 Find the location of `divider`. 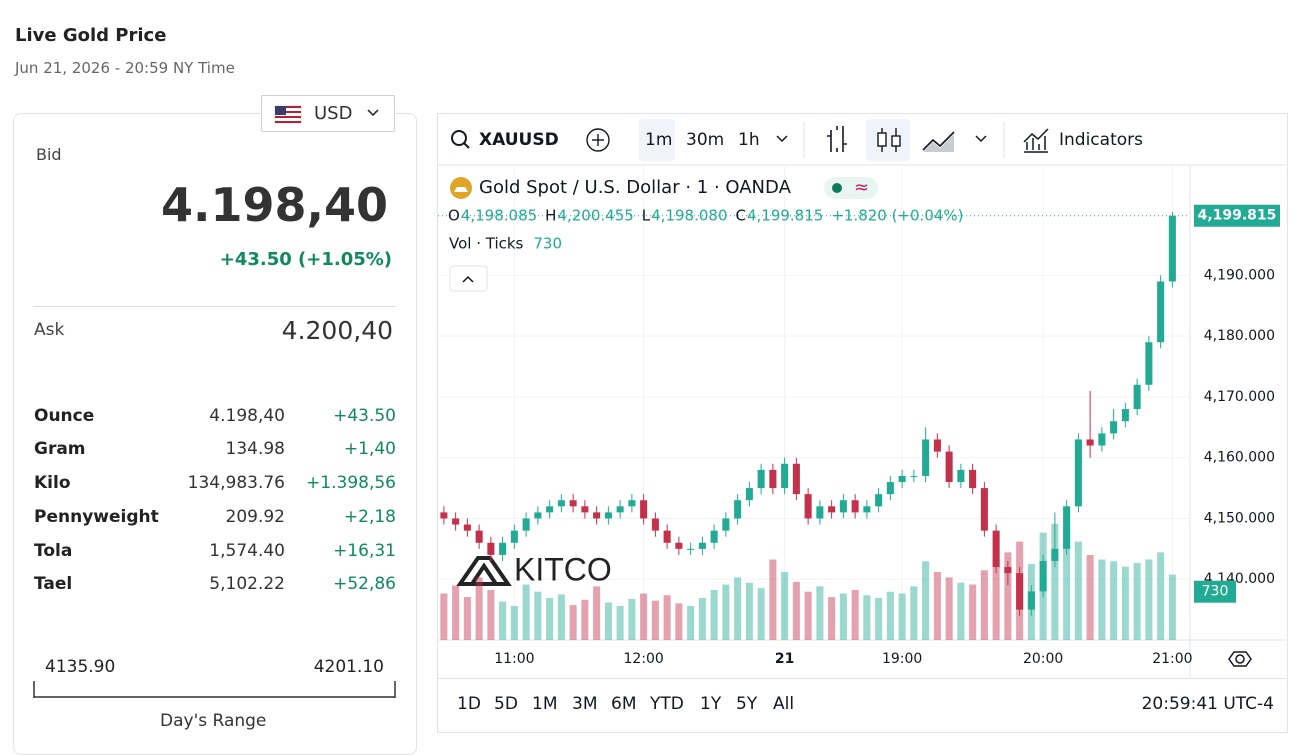

divider is located at coordinates (214, 306).